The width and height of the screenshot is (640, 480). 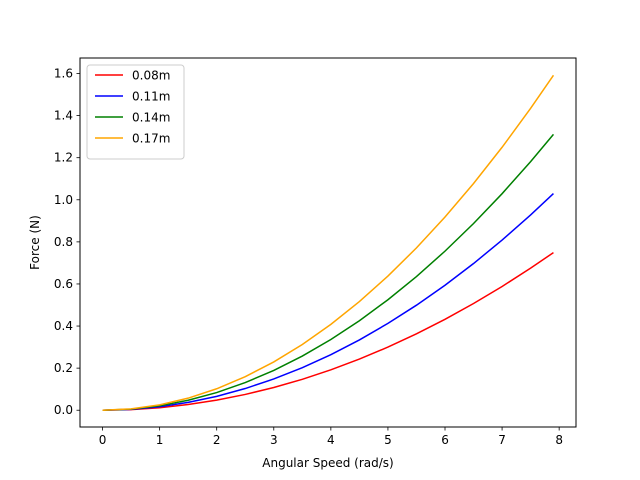 I want to click on y-tick-label: 0.0, so click(x=63, y=410).